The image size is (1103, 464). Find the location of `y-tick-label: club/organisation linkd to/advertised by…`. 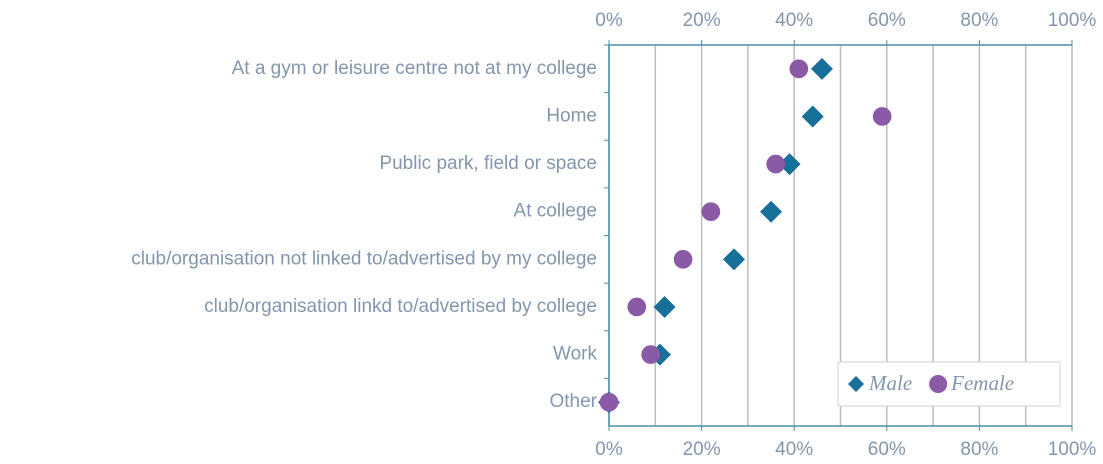

y-tick-label: club/organisation linkd to/advertised by… is located at coordinates (400, 306).